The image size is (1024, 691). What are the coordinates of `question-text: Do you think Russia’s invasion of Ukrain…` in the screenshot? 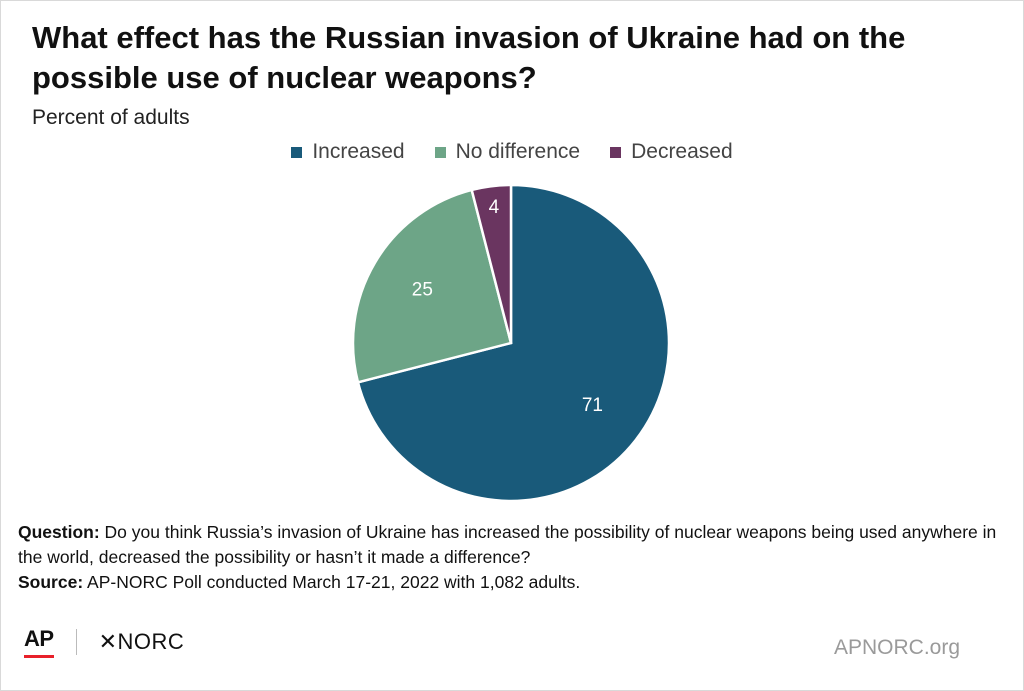 It's located at (507, 544).